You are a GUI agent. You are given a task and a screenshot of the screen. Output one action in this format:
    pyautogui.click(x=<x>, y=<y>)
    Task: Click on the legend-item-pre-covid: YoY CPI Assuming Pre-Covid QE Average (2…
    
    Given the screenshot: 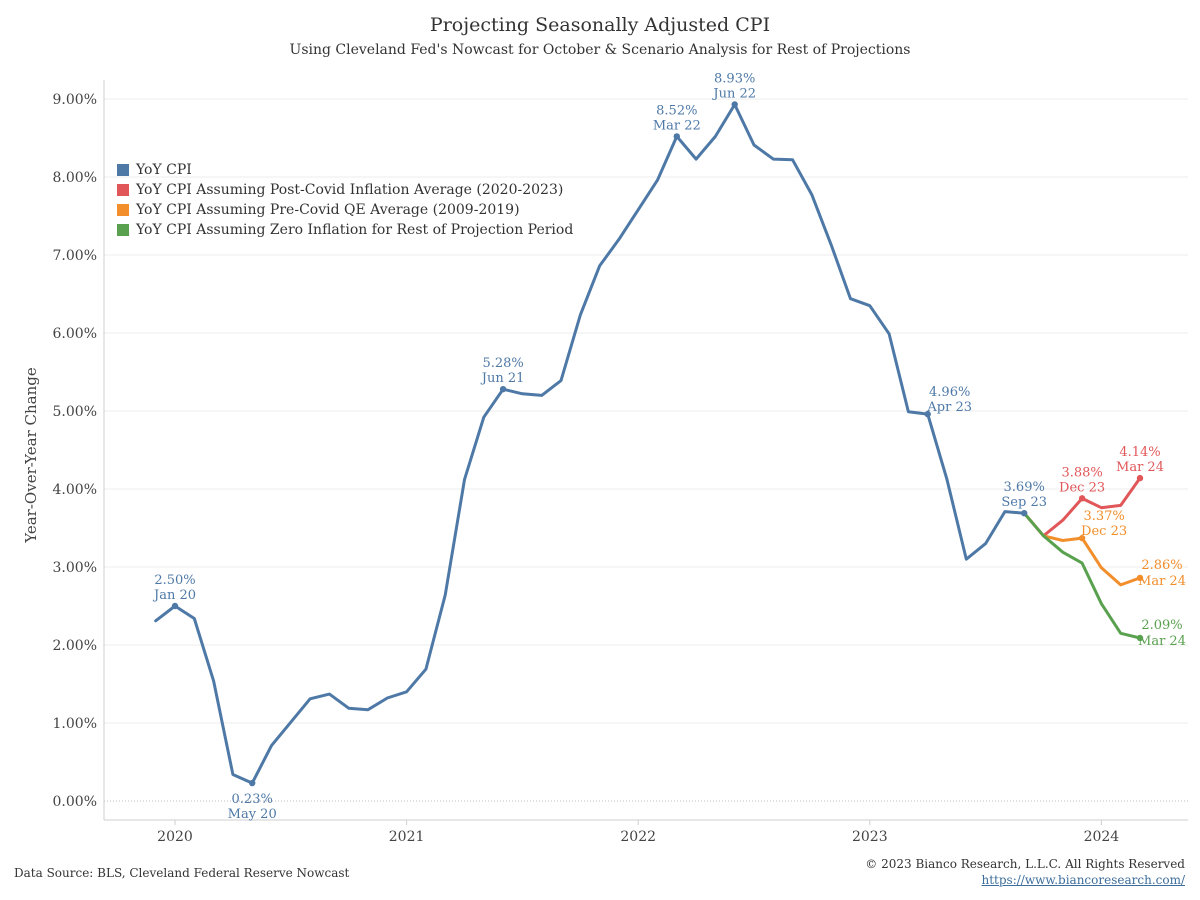 What is the action you would take?
    pyautogui.click(x=345, y=210)
    